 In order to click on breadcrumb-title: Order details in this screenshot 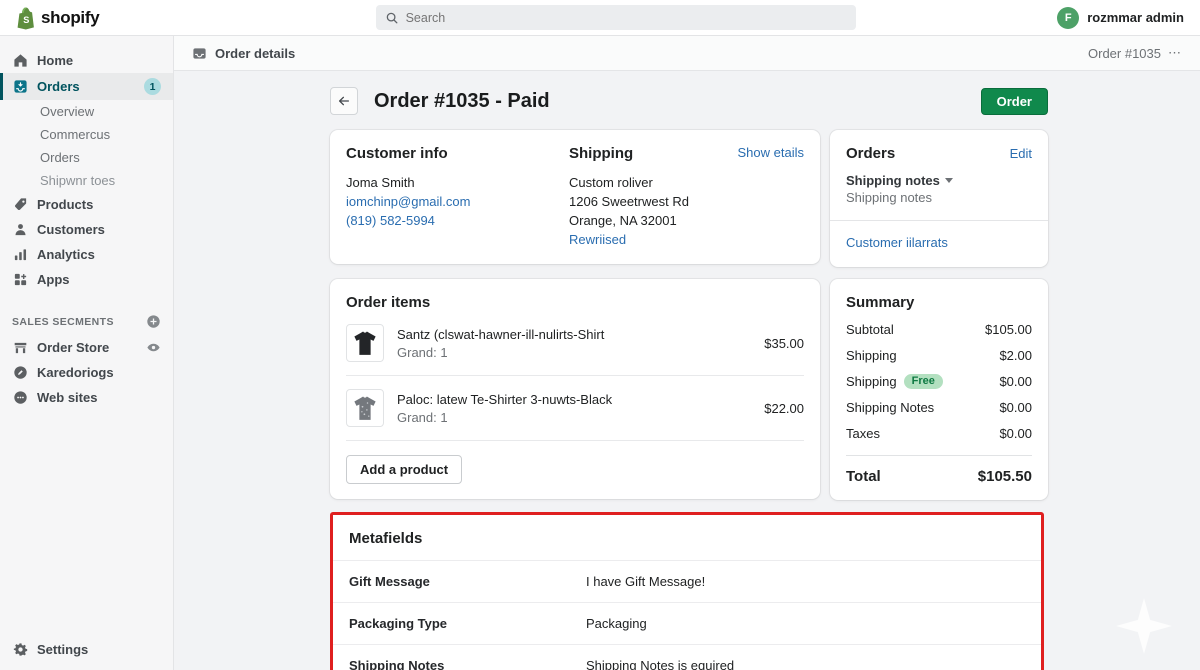, I will do `click(255, 53)`.